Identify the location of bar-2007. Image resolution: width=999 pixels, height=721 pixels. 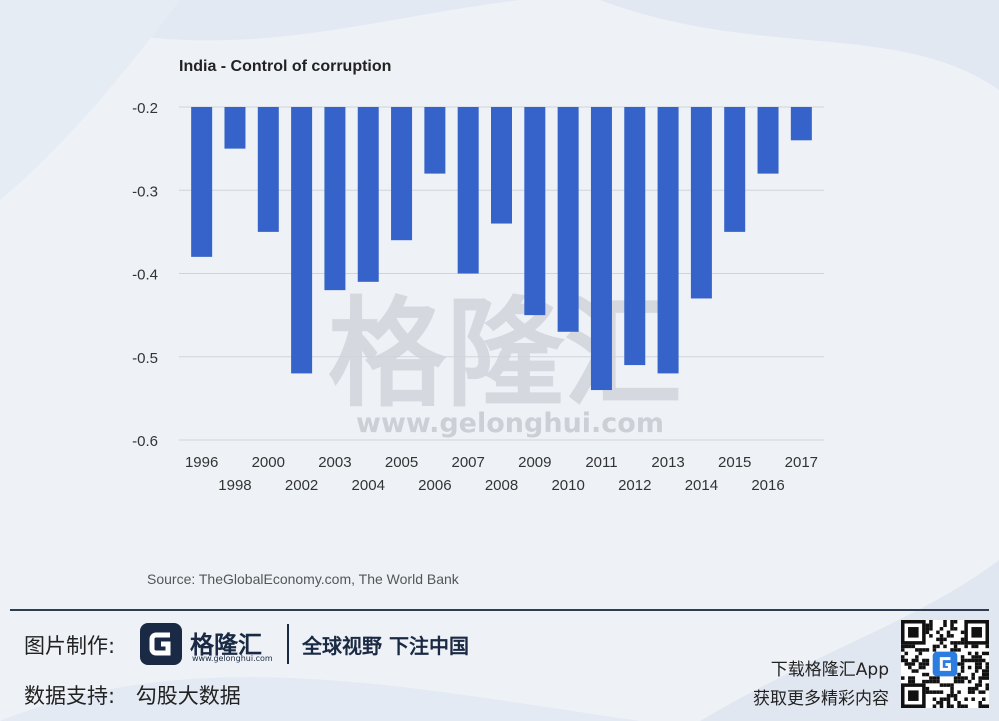
(468, 190).